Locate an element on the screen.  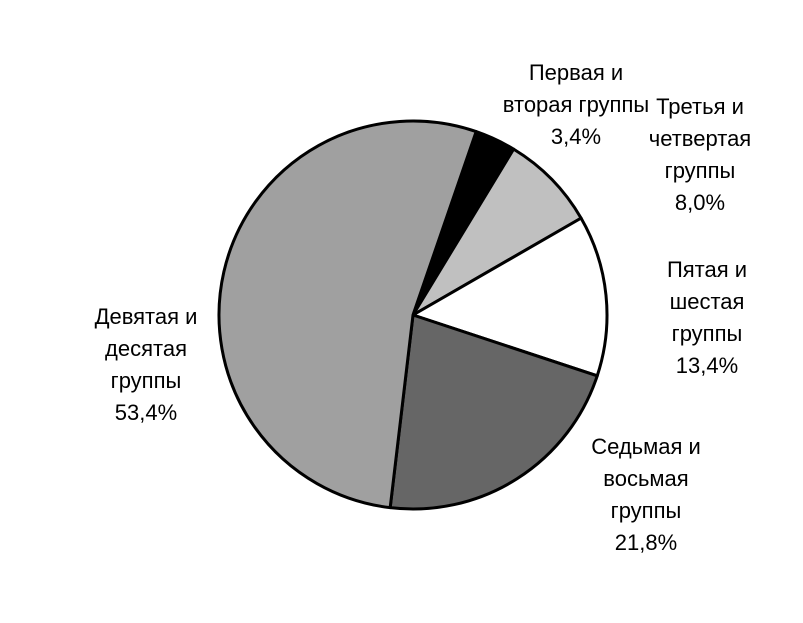
slice-label: Пятая и шестая группы 13,4% is located at coordinates (707, 318).